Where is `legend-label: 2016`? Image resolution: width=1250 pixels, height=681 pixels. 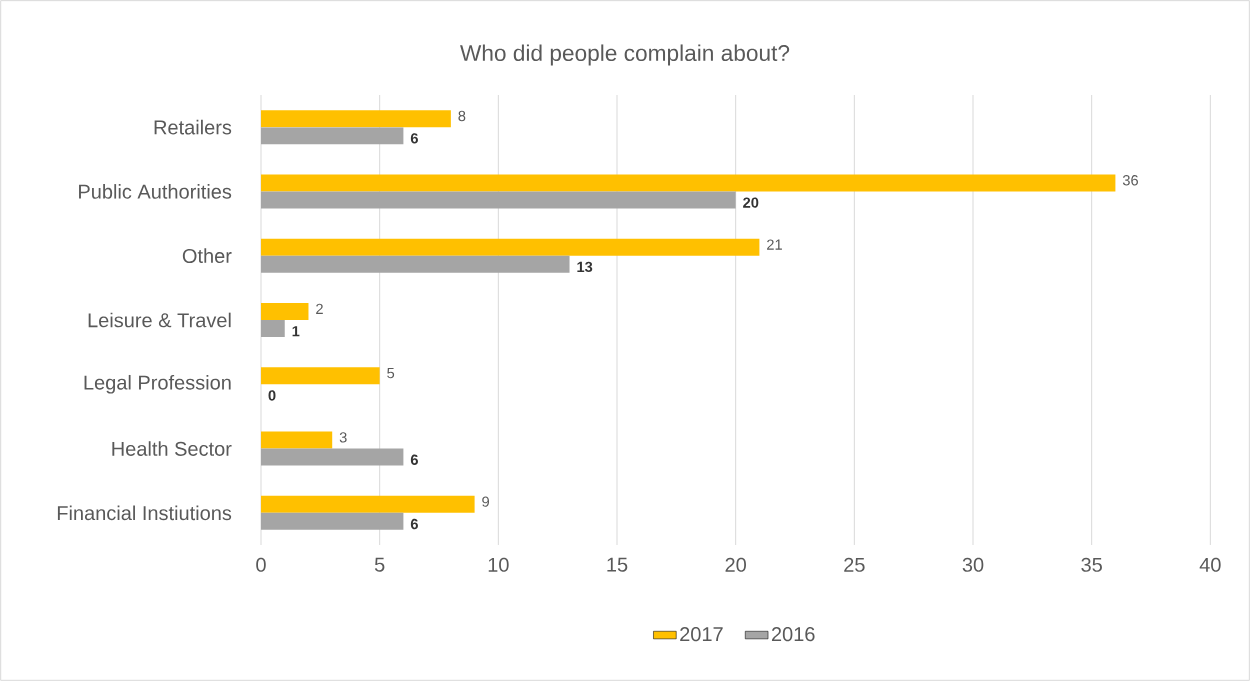 legend-label: 2016 is located at coordinates (793, 634).